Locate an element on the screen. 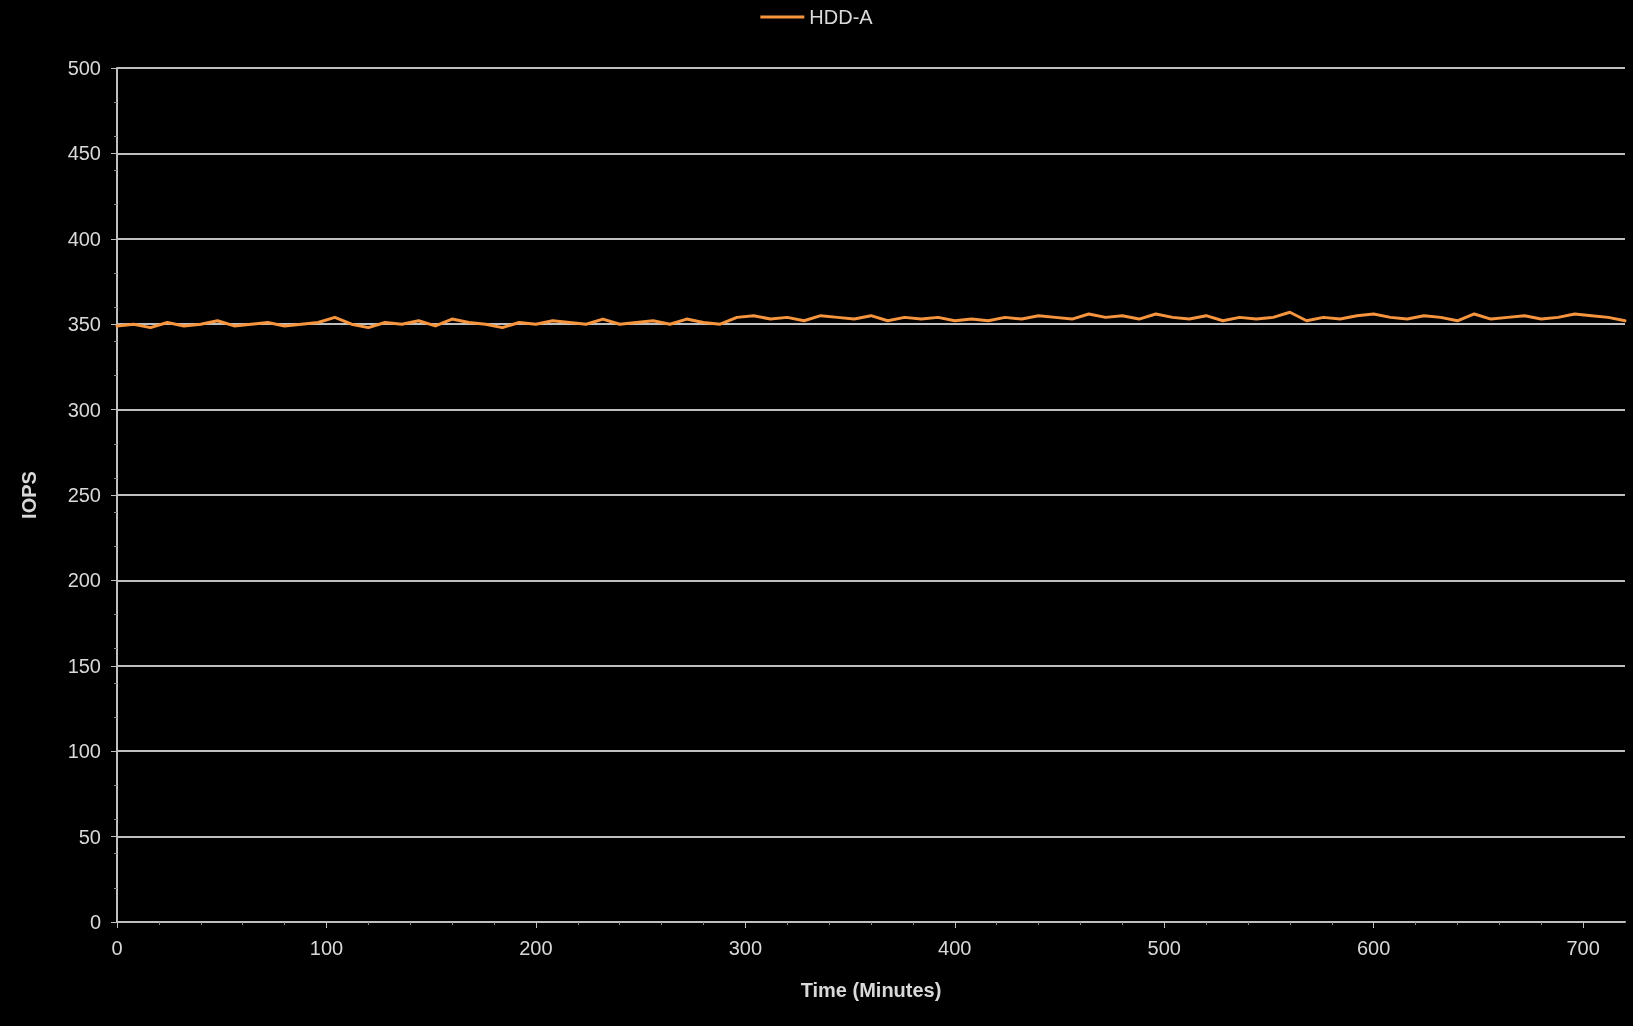 The image size is (1633, 1026). legend-label: HDD-A is located at coordinates (841, 17).